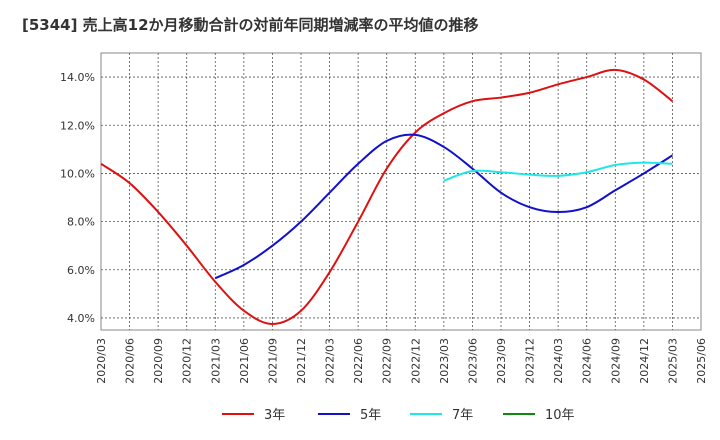 Image resolution: width=720 pixels, height=440 pixels. I want to click on y-tick-label: 14.0%, so click(77, 77).